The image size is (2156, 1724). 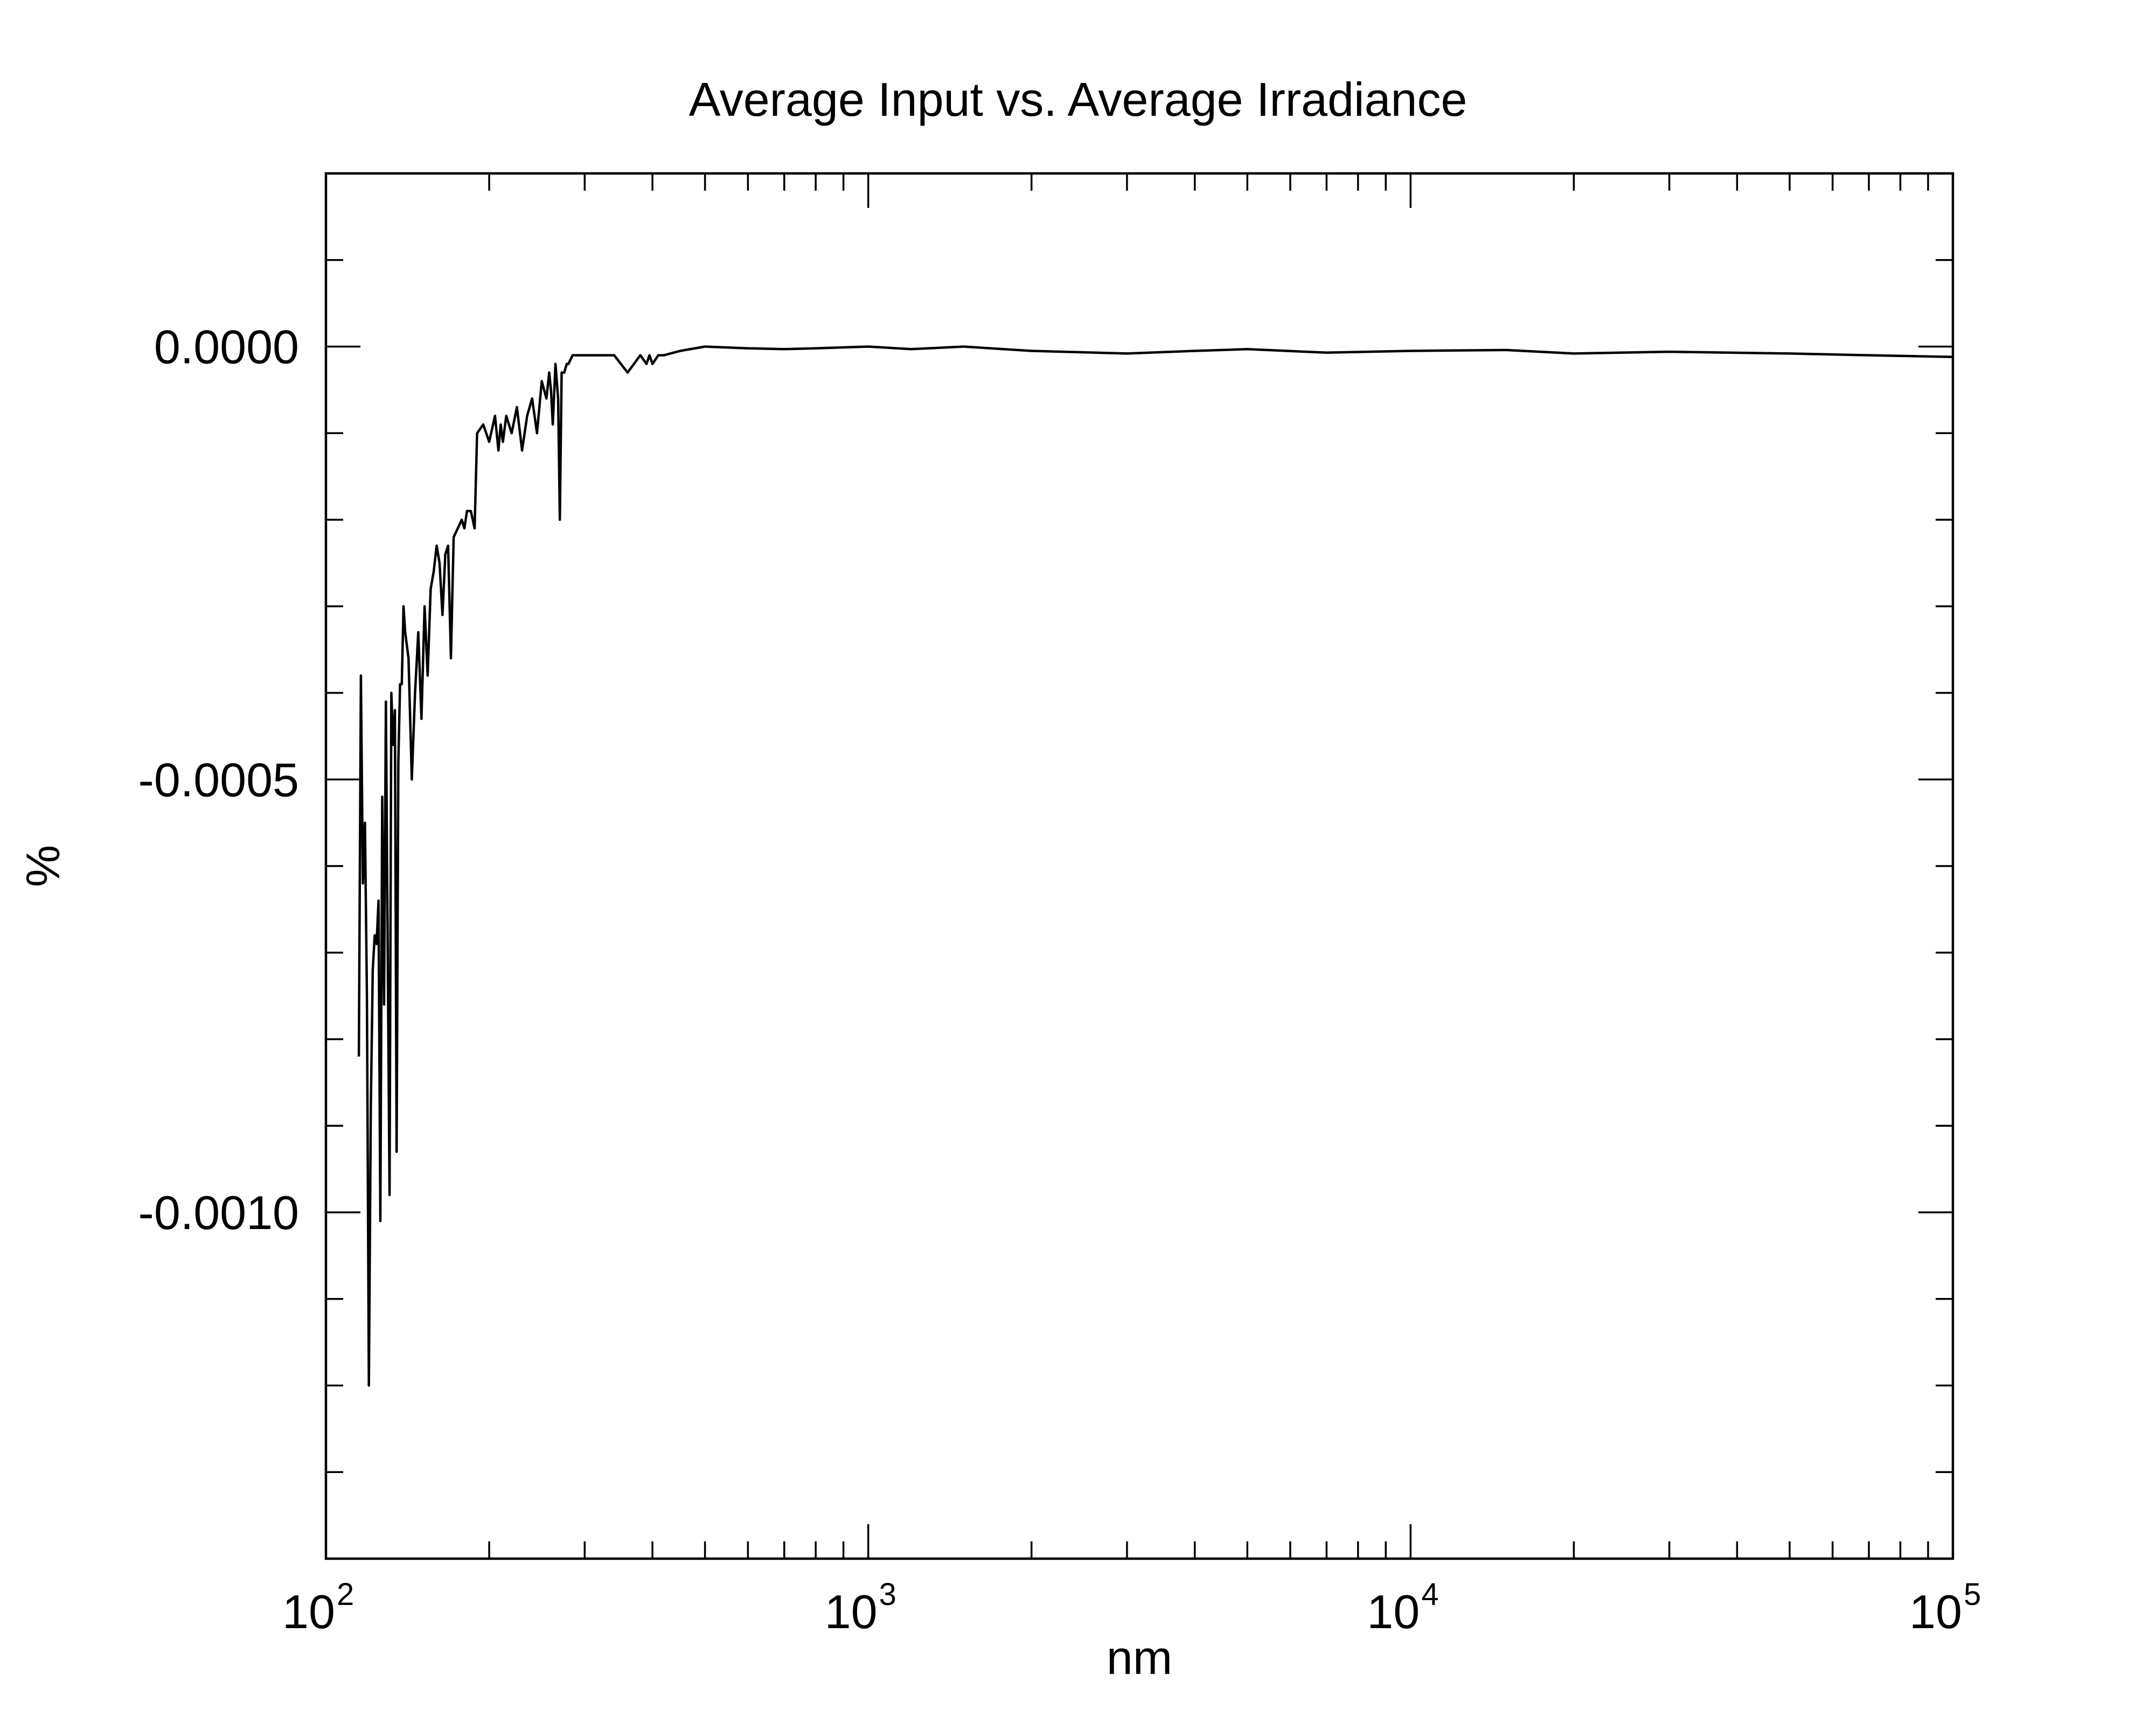 I want to click on y-tick-labels: 0.0000 -0.0005 -0.0010, so click(x=219, y=780).